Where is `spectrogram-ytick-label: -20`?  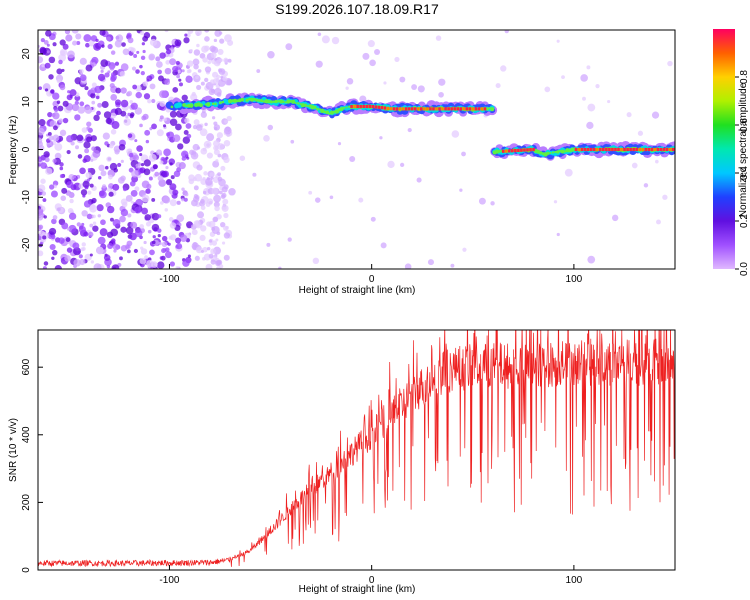 spectrogram-ytick-label: -20 is located at coordinates (26, 244).